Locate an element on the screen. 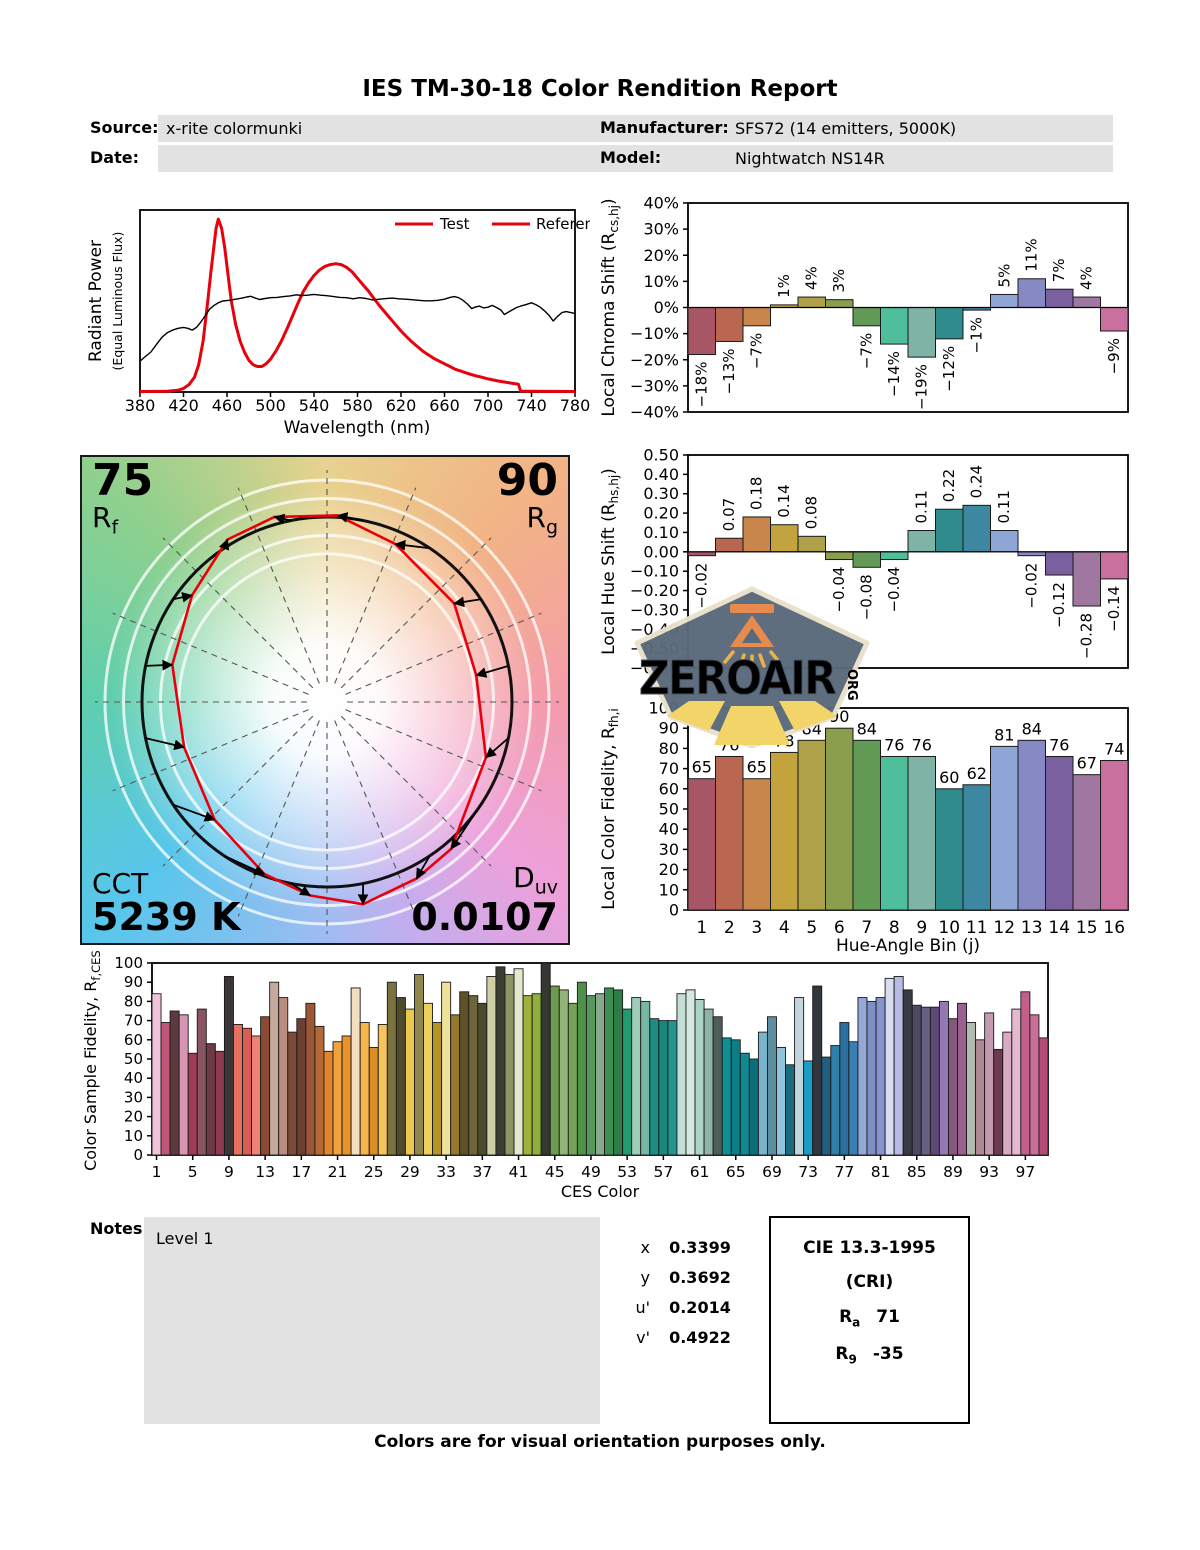 The image size is (1200, 1550). chromaticity-y-row: y 0.3692 is located at coordinates (690, 1279).